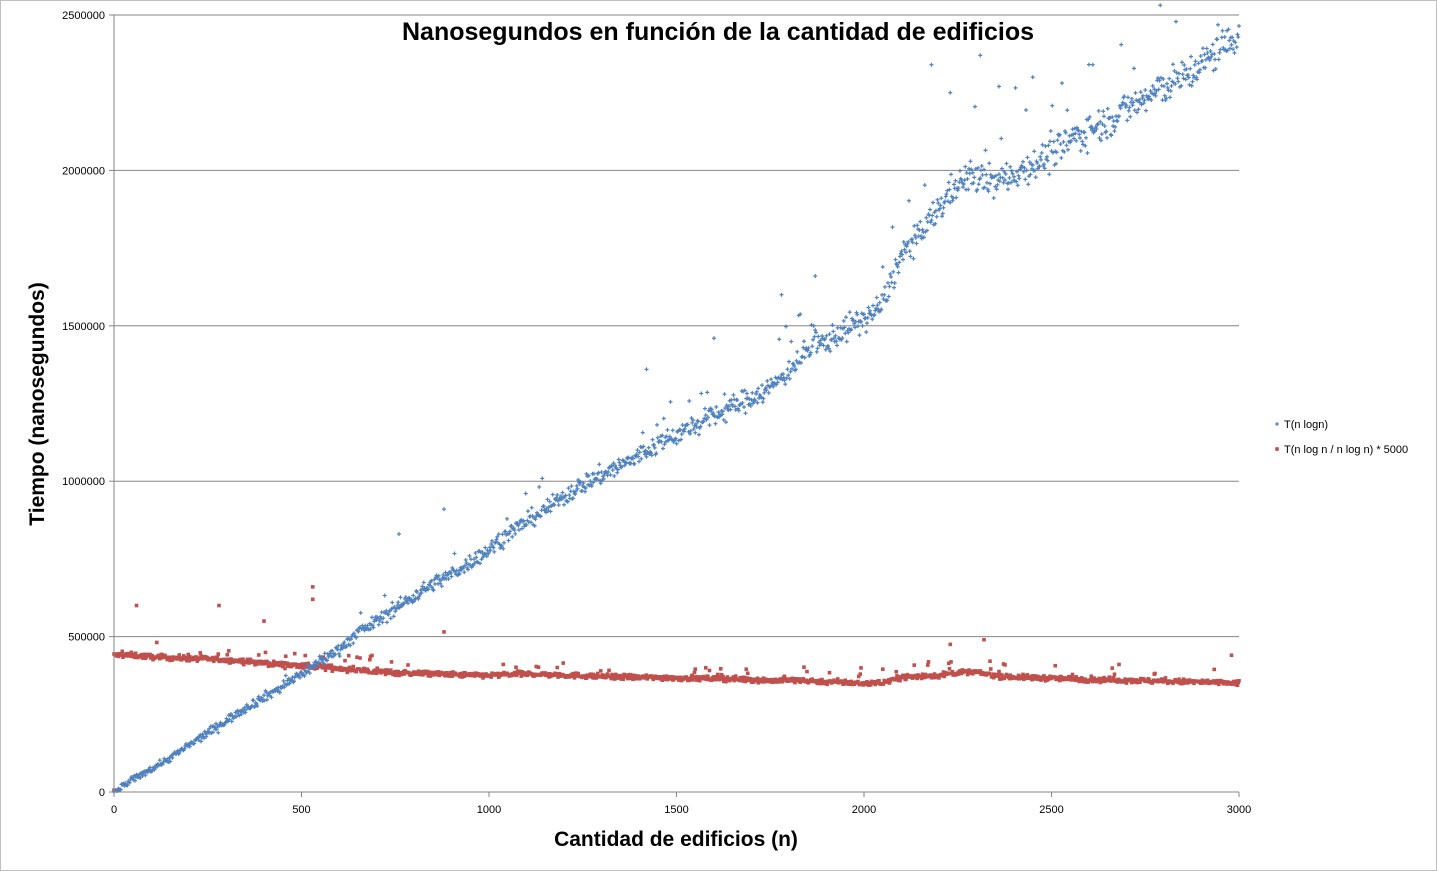  Describe the element at coordinates (1277, 424) in the screenshot. I see `legend-plus-icon` at that location.